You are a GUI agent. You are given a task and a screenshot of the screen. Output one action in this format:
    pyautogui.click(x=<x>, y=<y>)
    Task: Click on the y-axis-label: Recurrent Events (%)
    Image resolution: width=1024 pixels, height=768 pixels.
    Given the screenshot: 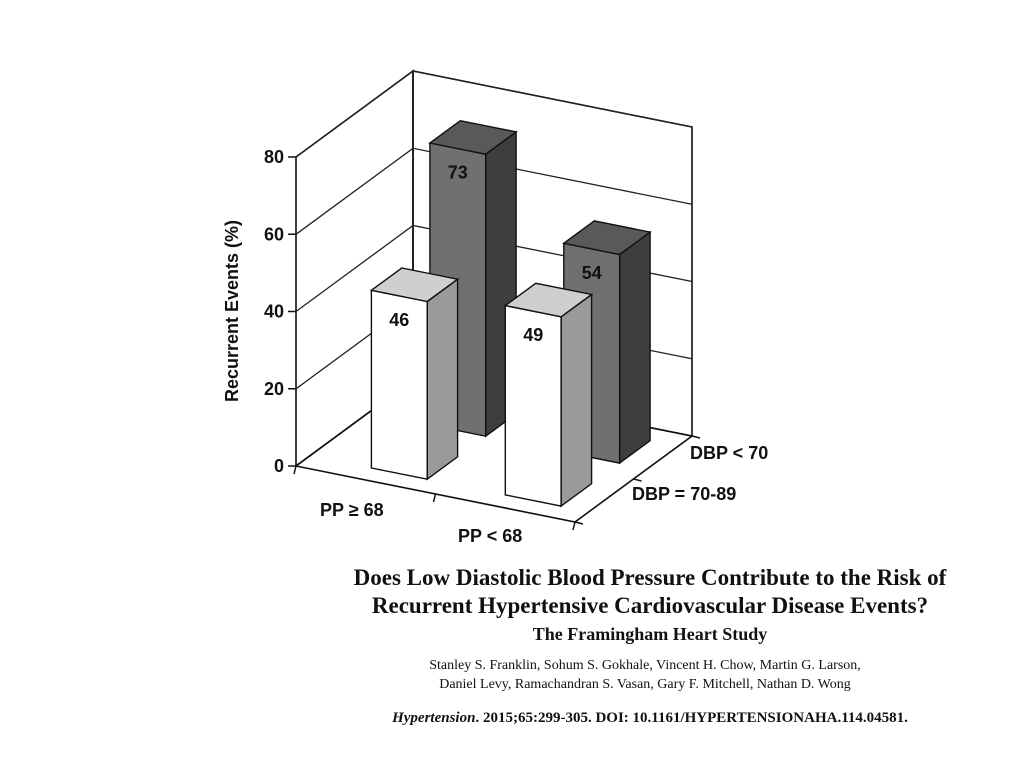 What is the action you would take?
    pyautogui.click(x=232, y=311)
    